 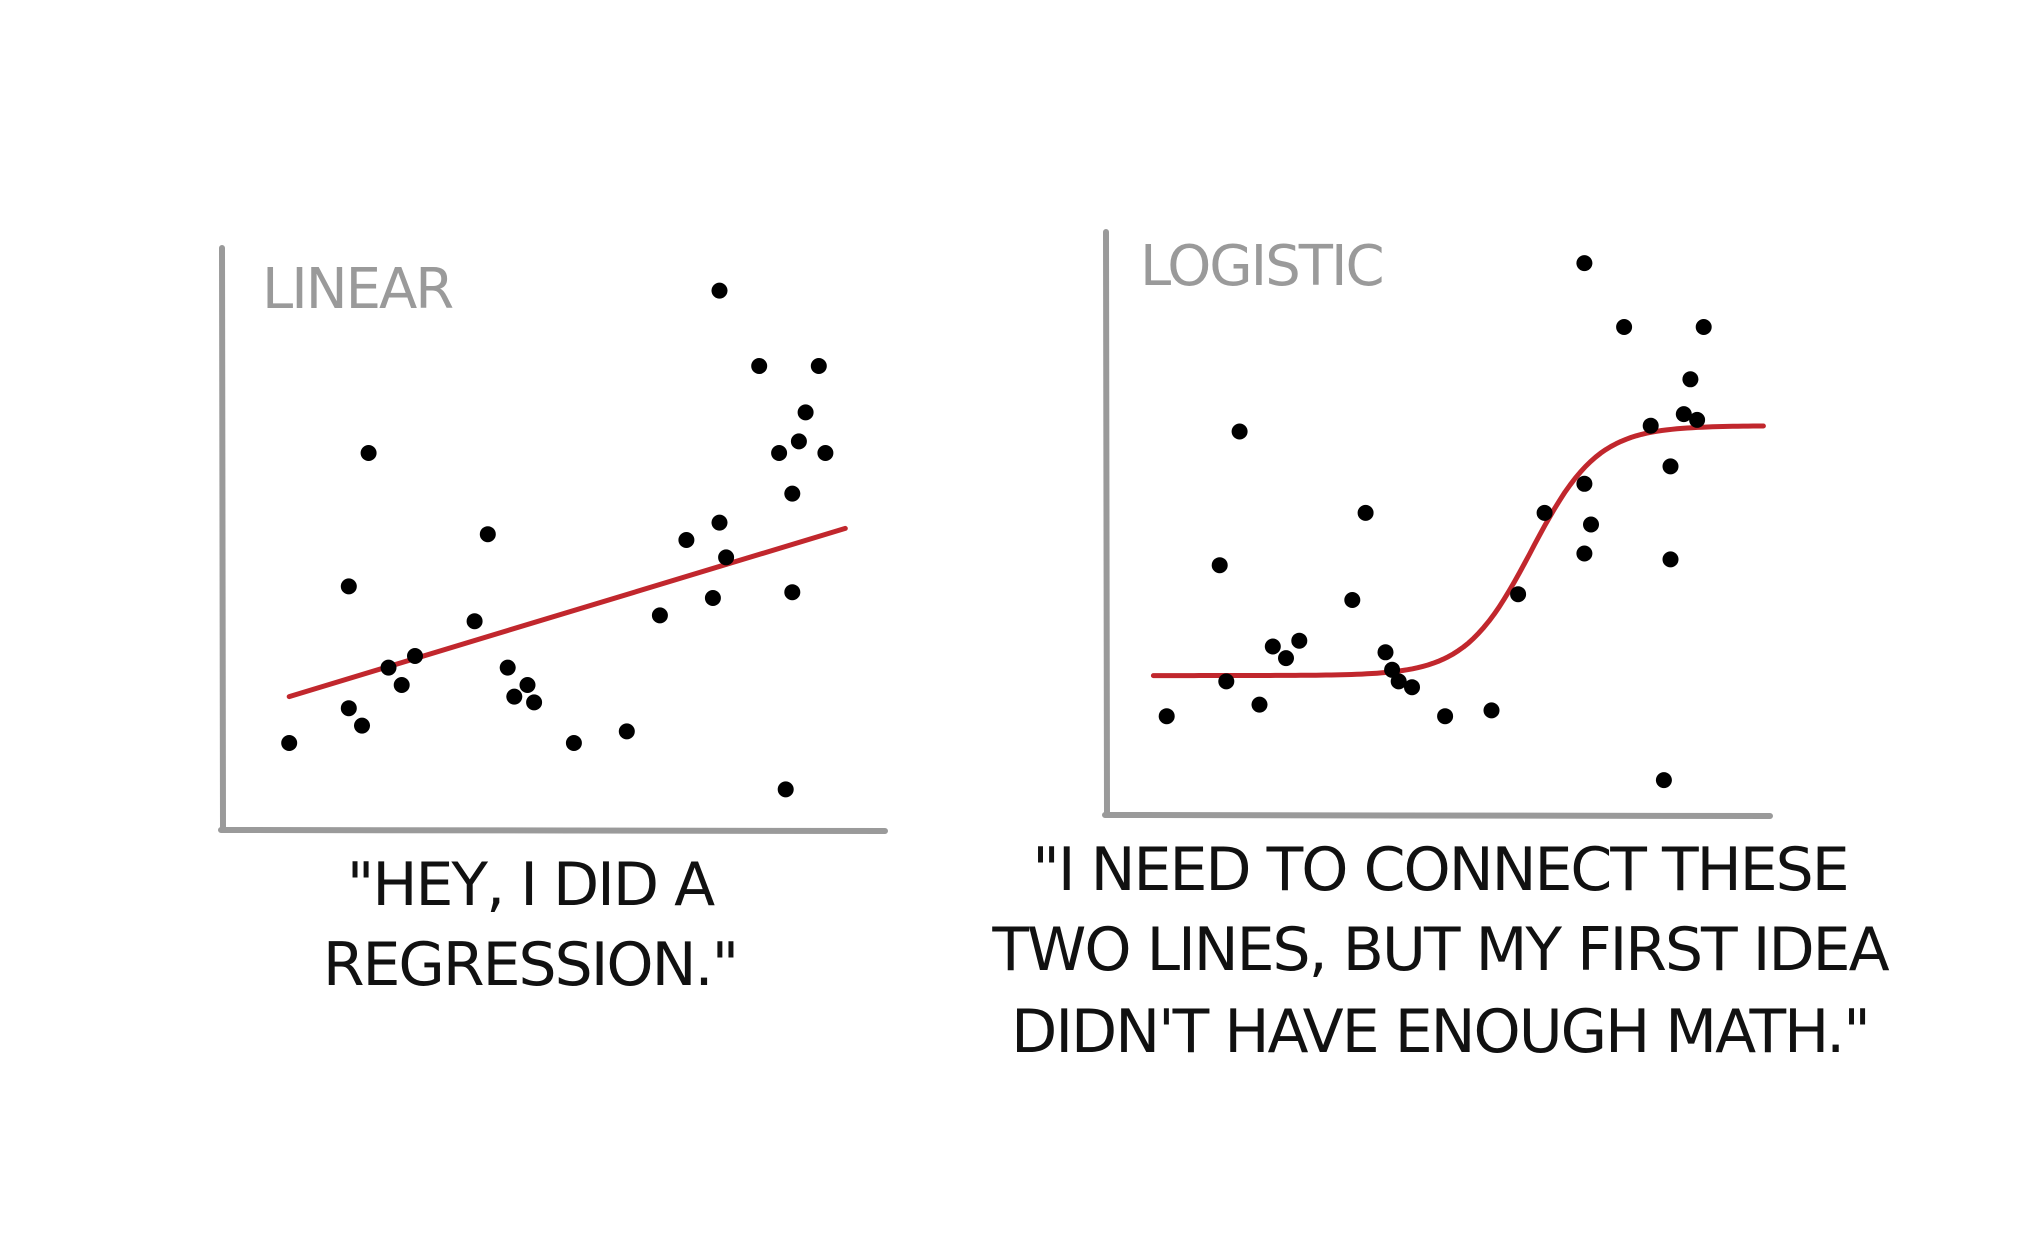 What do you see at coordinates (1439, 870) in the screenshot?
I see `logistic-caption-line-1: "I NEED TO CONNECT THESE` at bounding box center [1439, 870].